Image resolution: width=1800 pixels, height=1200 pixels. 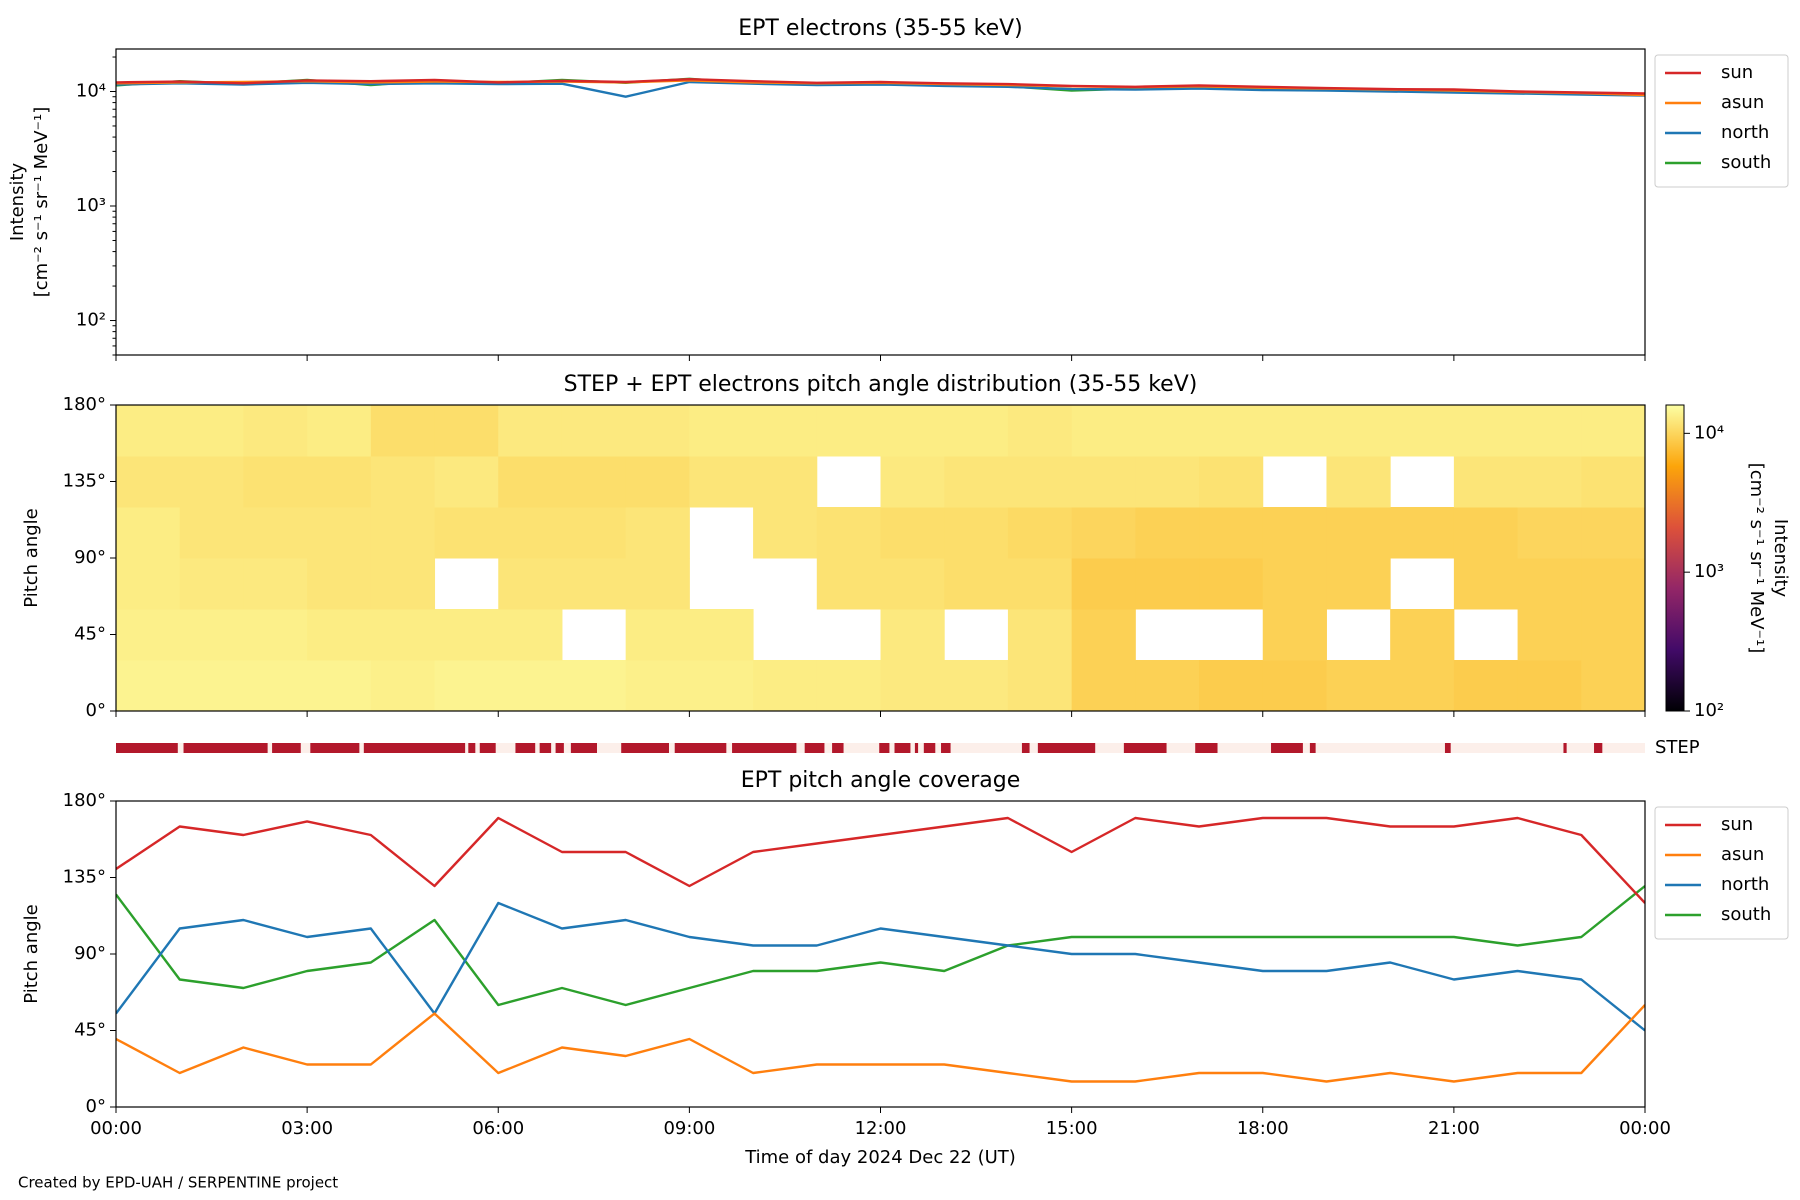 What do you see at coordinates (1737, 824) in the screenshot?
I see `legend-label: sun` at bounding box center [1737, 824].